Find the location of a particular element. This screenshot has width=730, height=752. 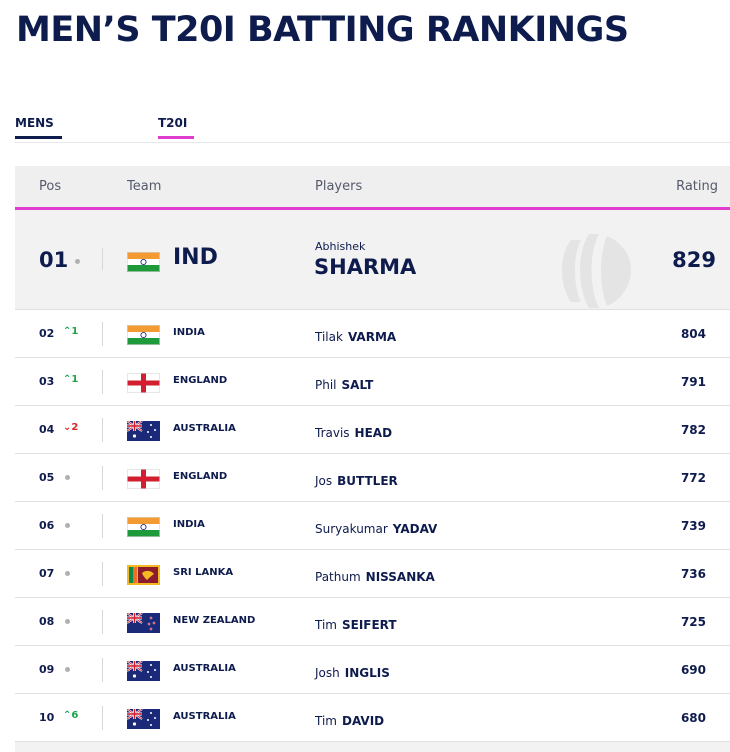

player-name: Pathum NISSANKA is located at coordinates (375, 577).